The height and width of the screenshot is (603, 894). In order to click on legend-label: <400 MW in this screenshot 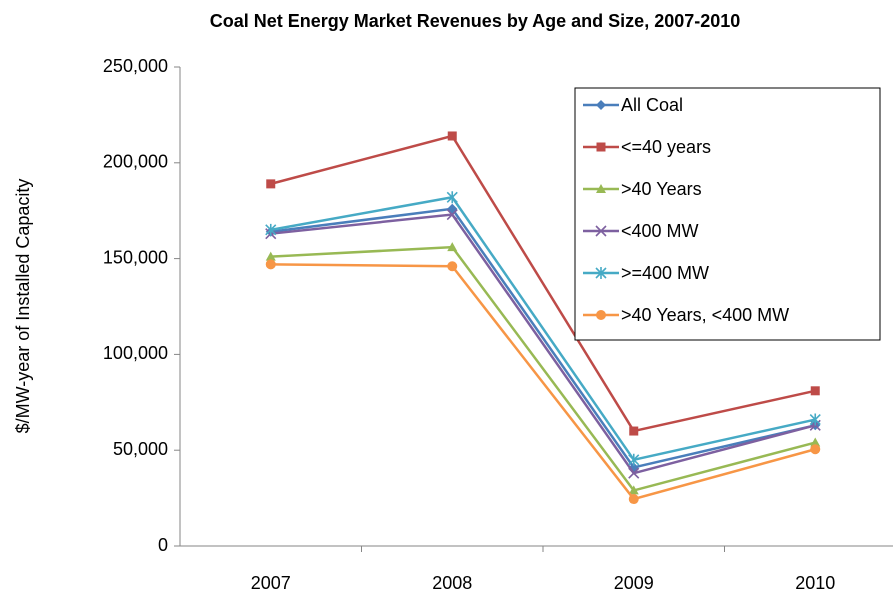, I will do `click(660, 231)`.